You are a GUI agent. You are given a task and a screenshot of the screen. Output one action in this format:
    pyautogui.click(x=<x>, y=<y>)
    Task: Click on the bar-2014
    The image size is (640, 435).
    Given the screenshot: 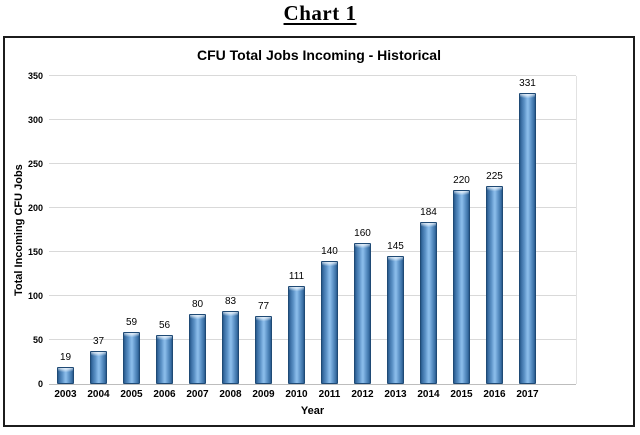 What is the action you would take?
    pyautogui.click(x=428, y=303)
    